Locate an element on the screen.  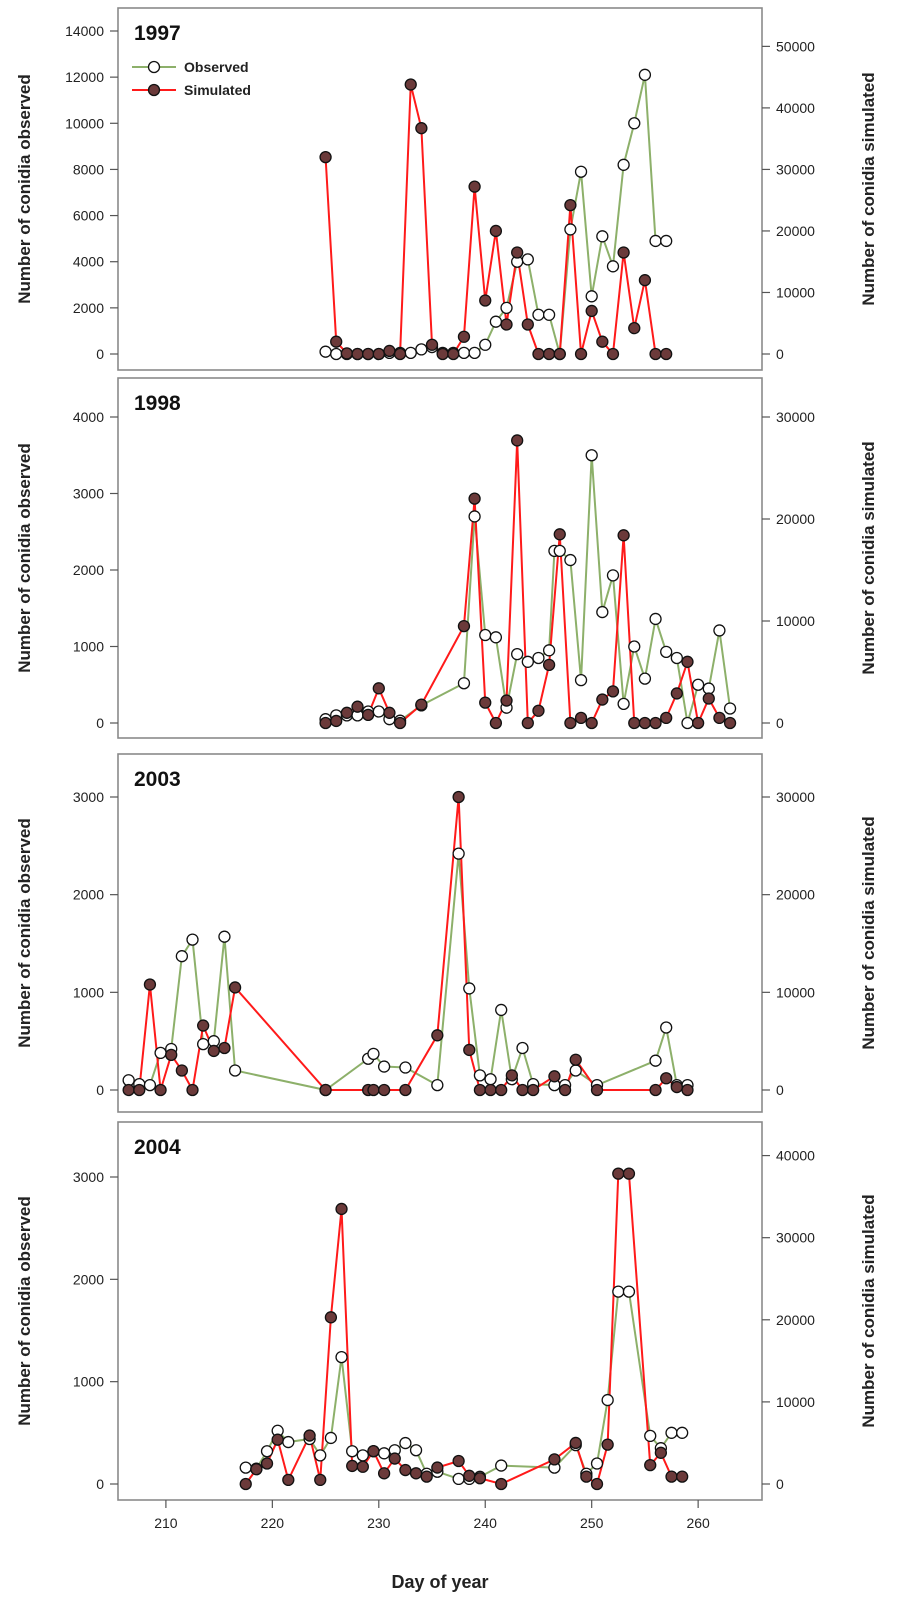
panel-year-label: 2003 is located at coordinates (157, 779).